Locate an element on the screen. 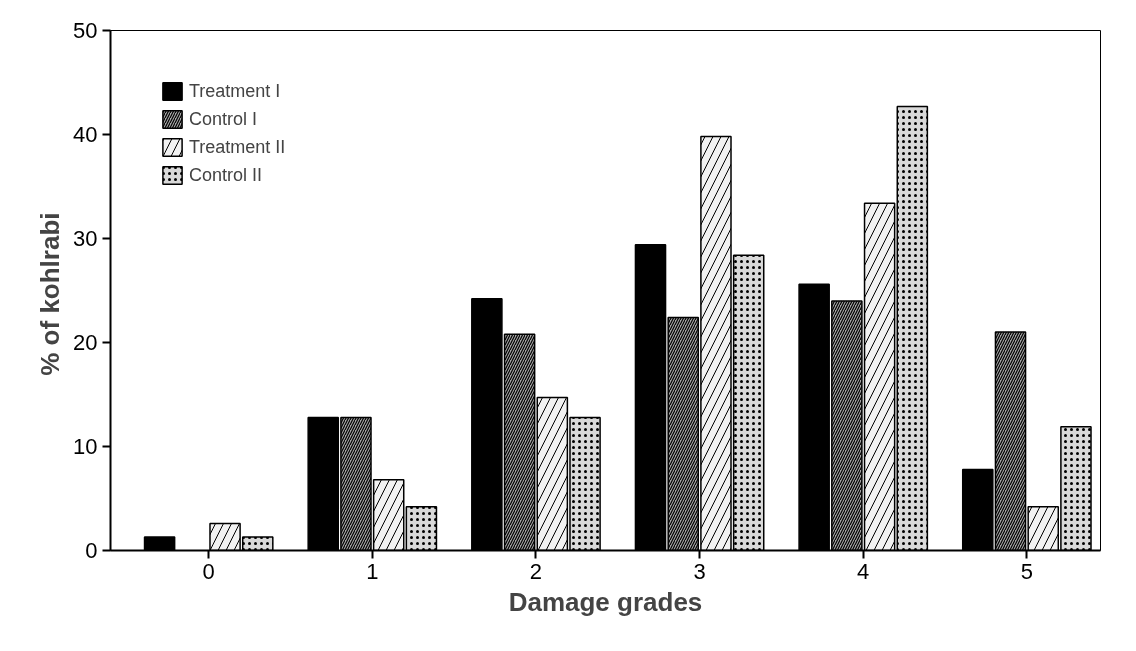  x-axis-title: Damage grades is located at coordinates (605, 601).